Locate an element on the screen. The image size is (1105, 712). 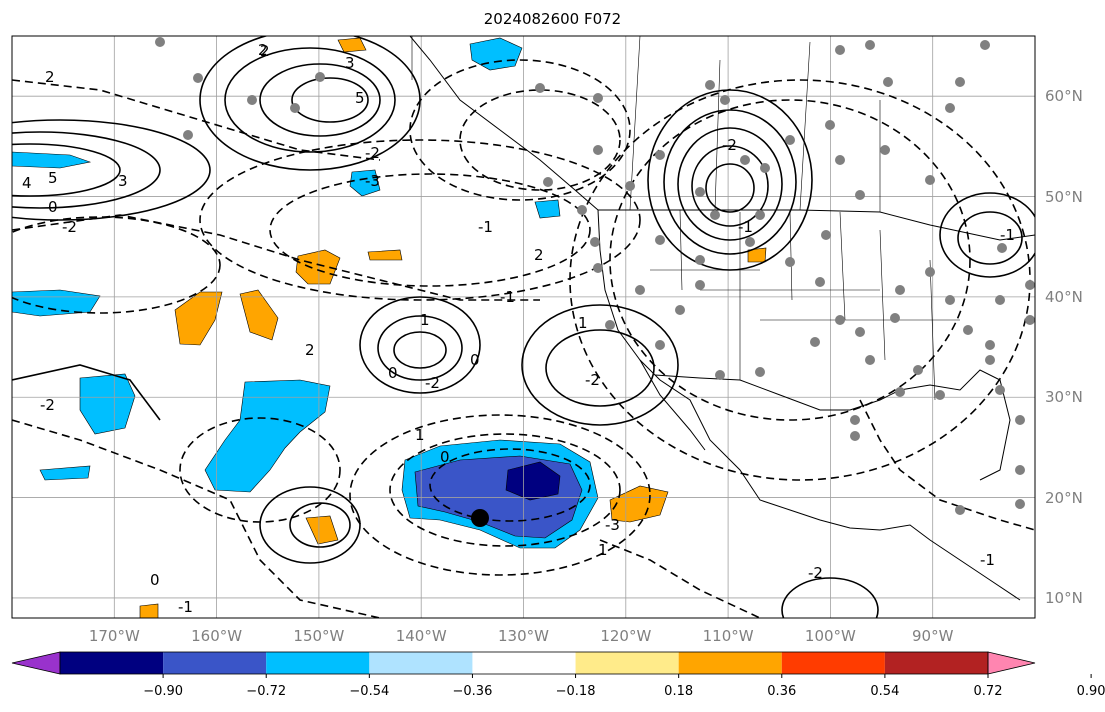
colorbar-frame is located at coordinates (524, 663).